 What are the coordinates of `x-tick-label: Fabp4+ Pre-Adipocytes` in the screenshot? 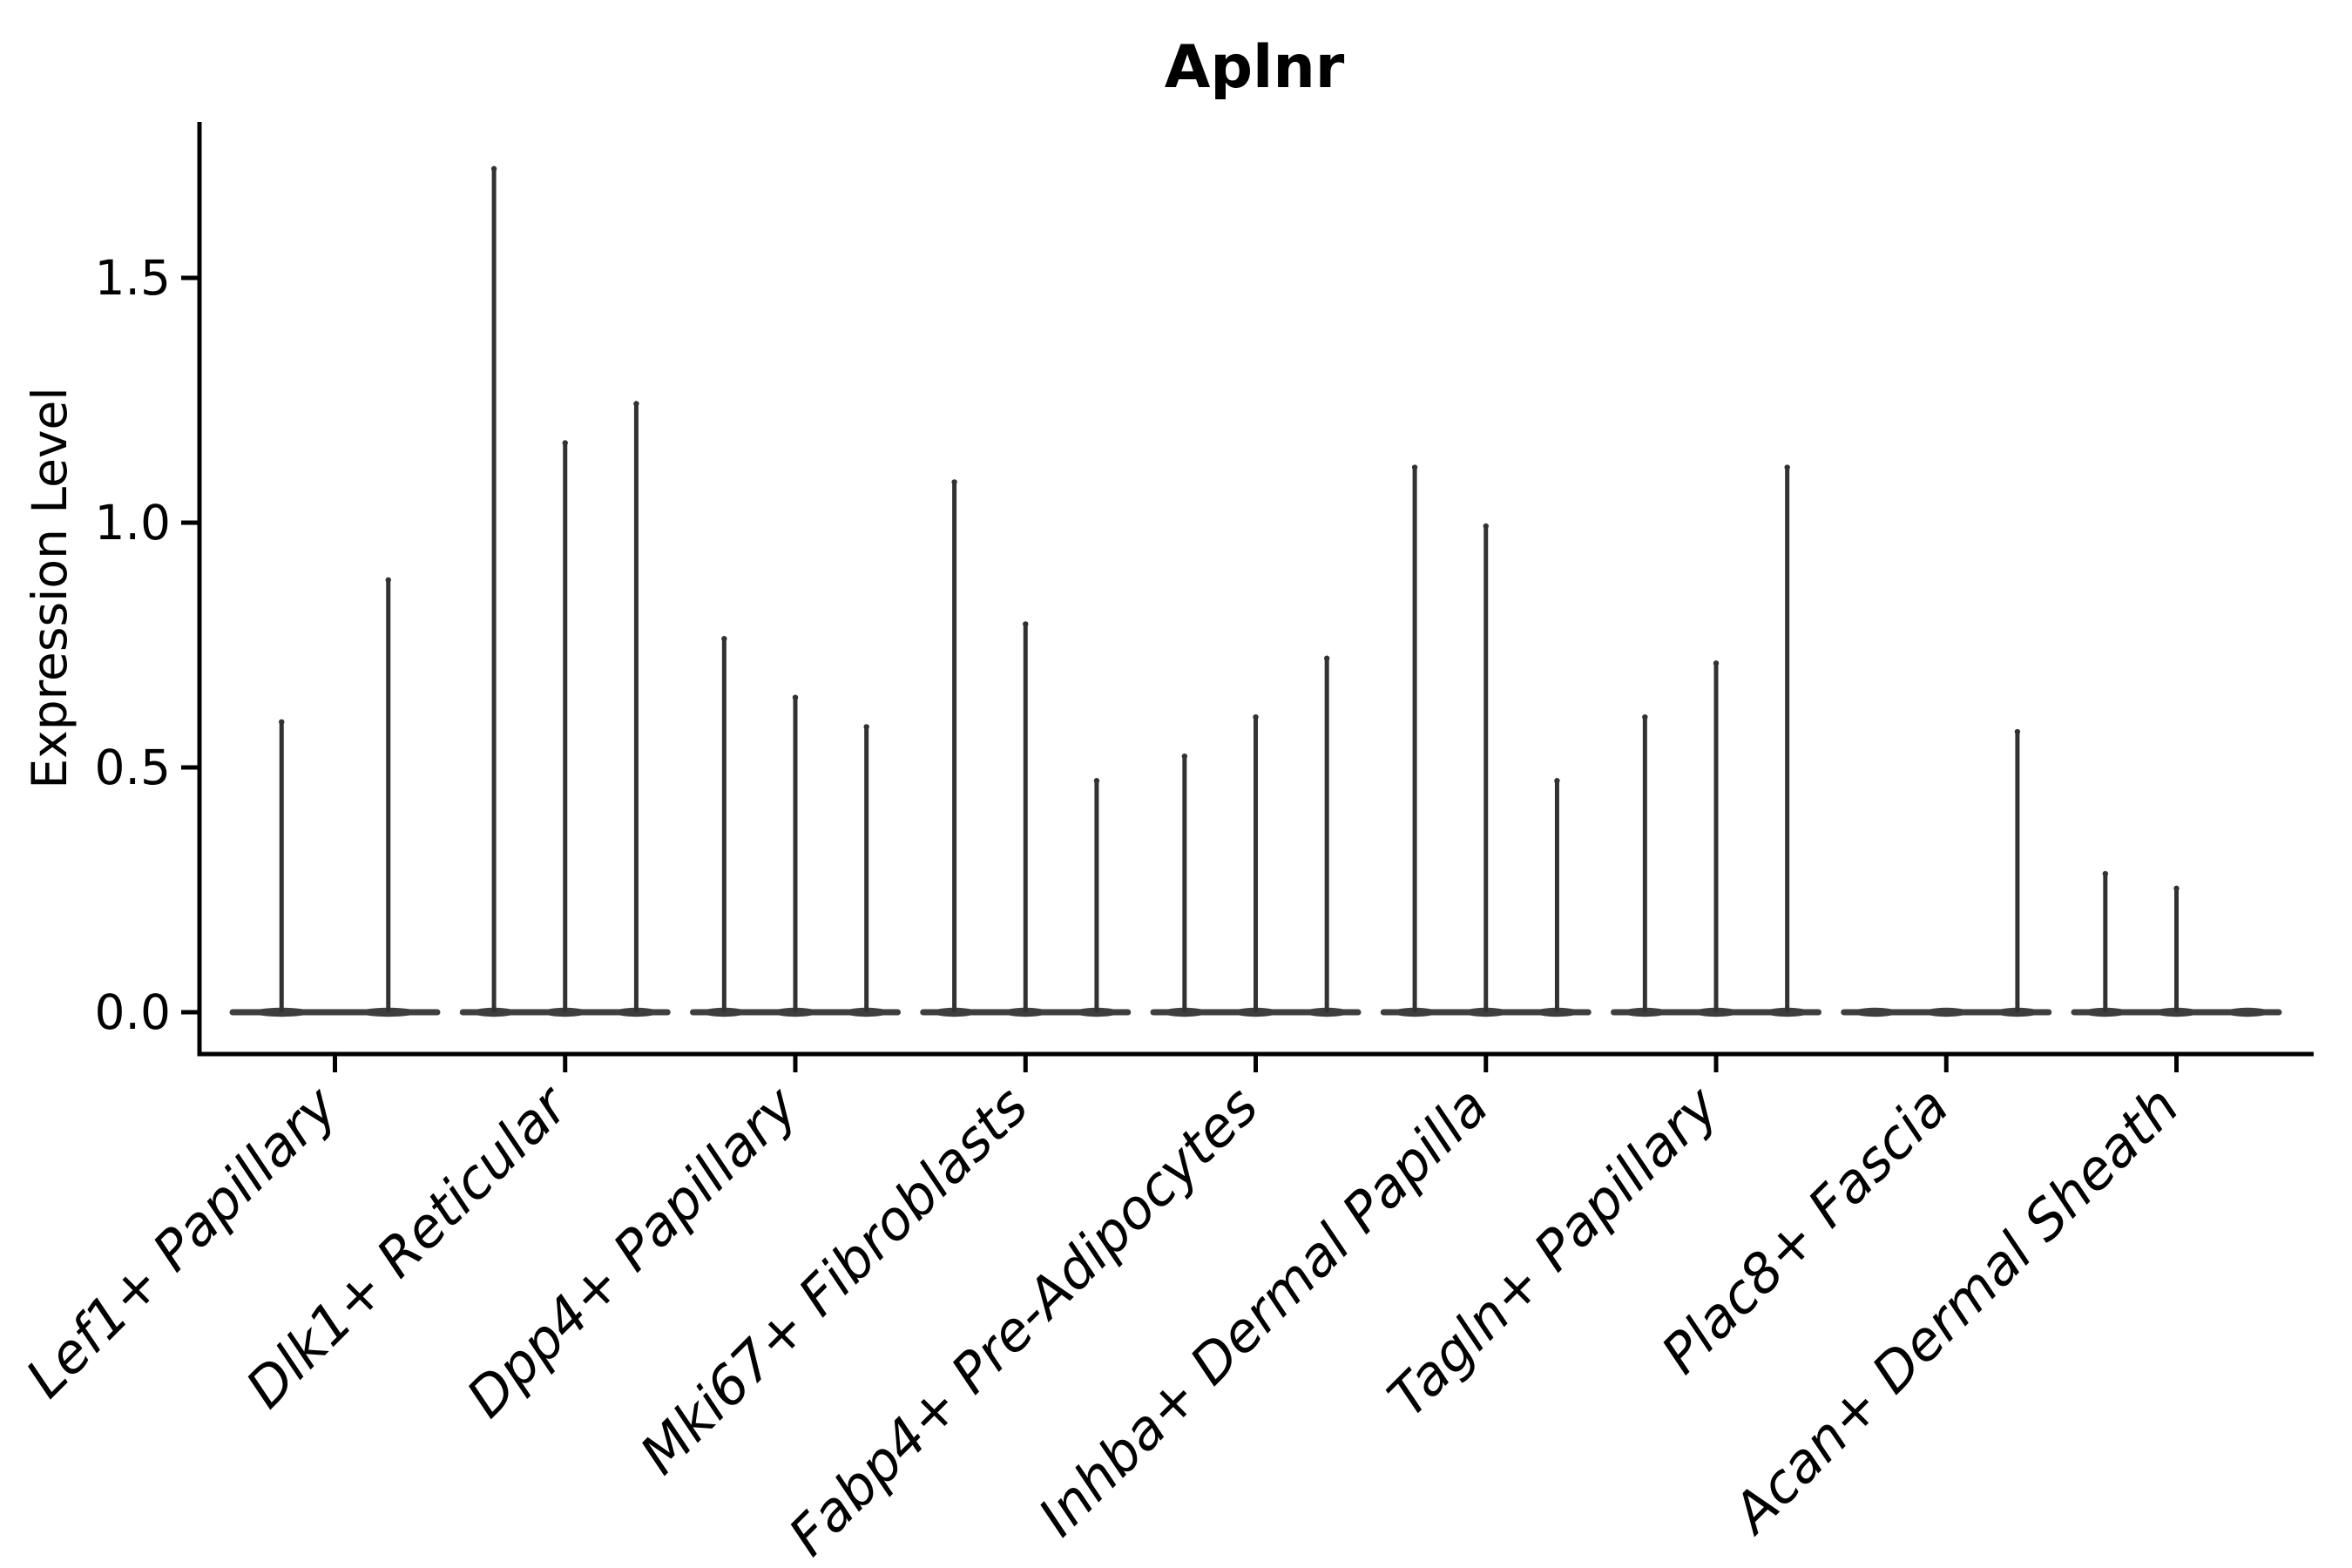 It's located at (1023, 1321).